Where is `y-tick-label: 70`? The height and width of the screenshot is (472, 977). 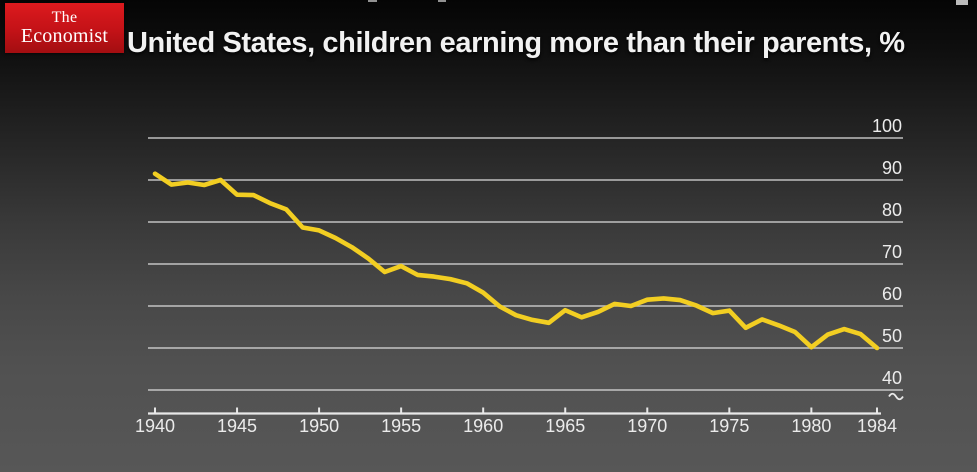
y-tick-label: 70 is located at coordinates (892, 252).